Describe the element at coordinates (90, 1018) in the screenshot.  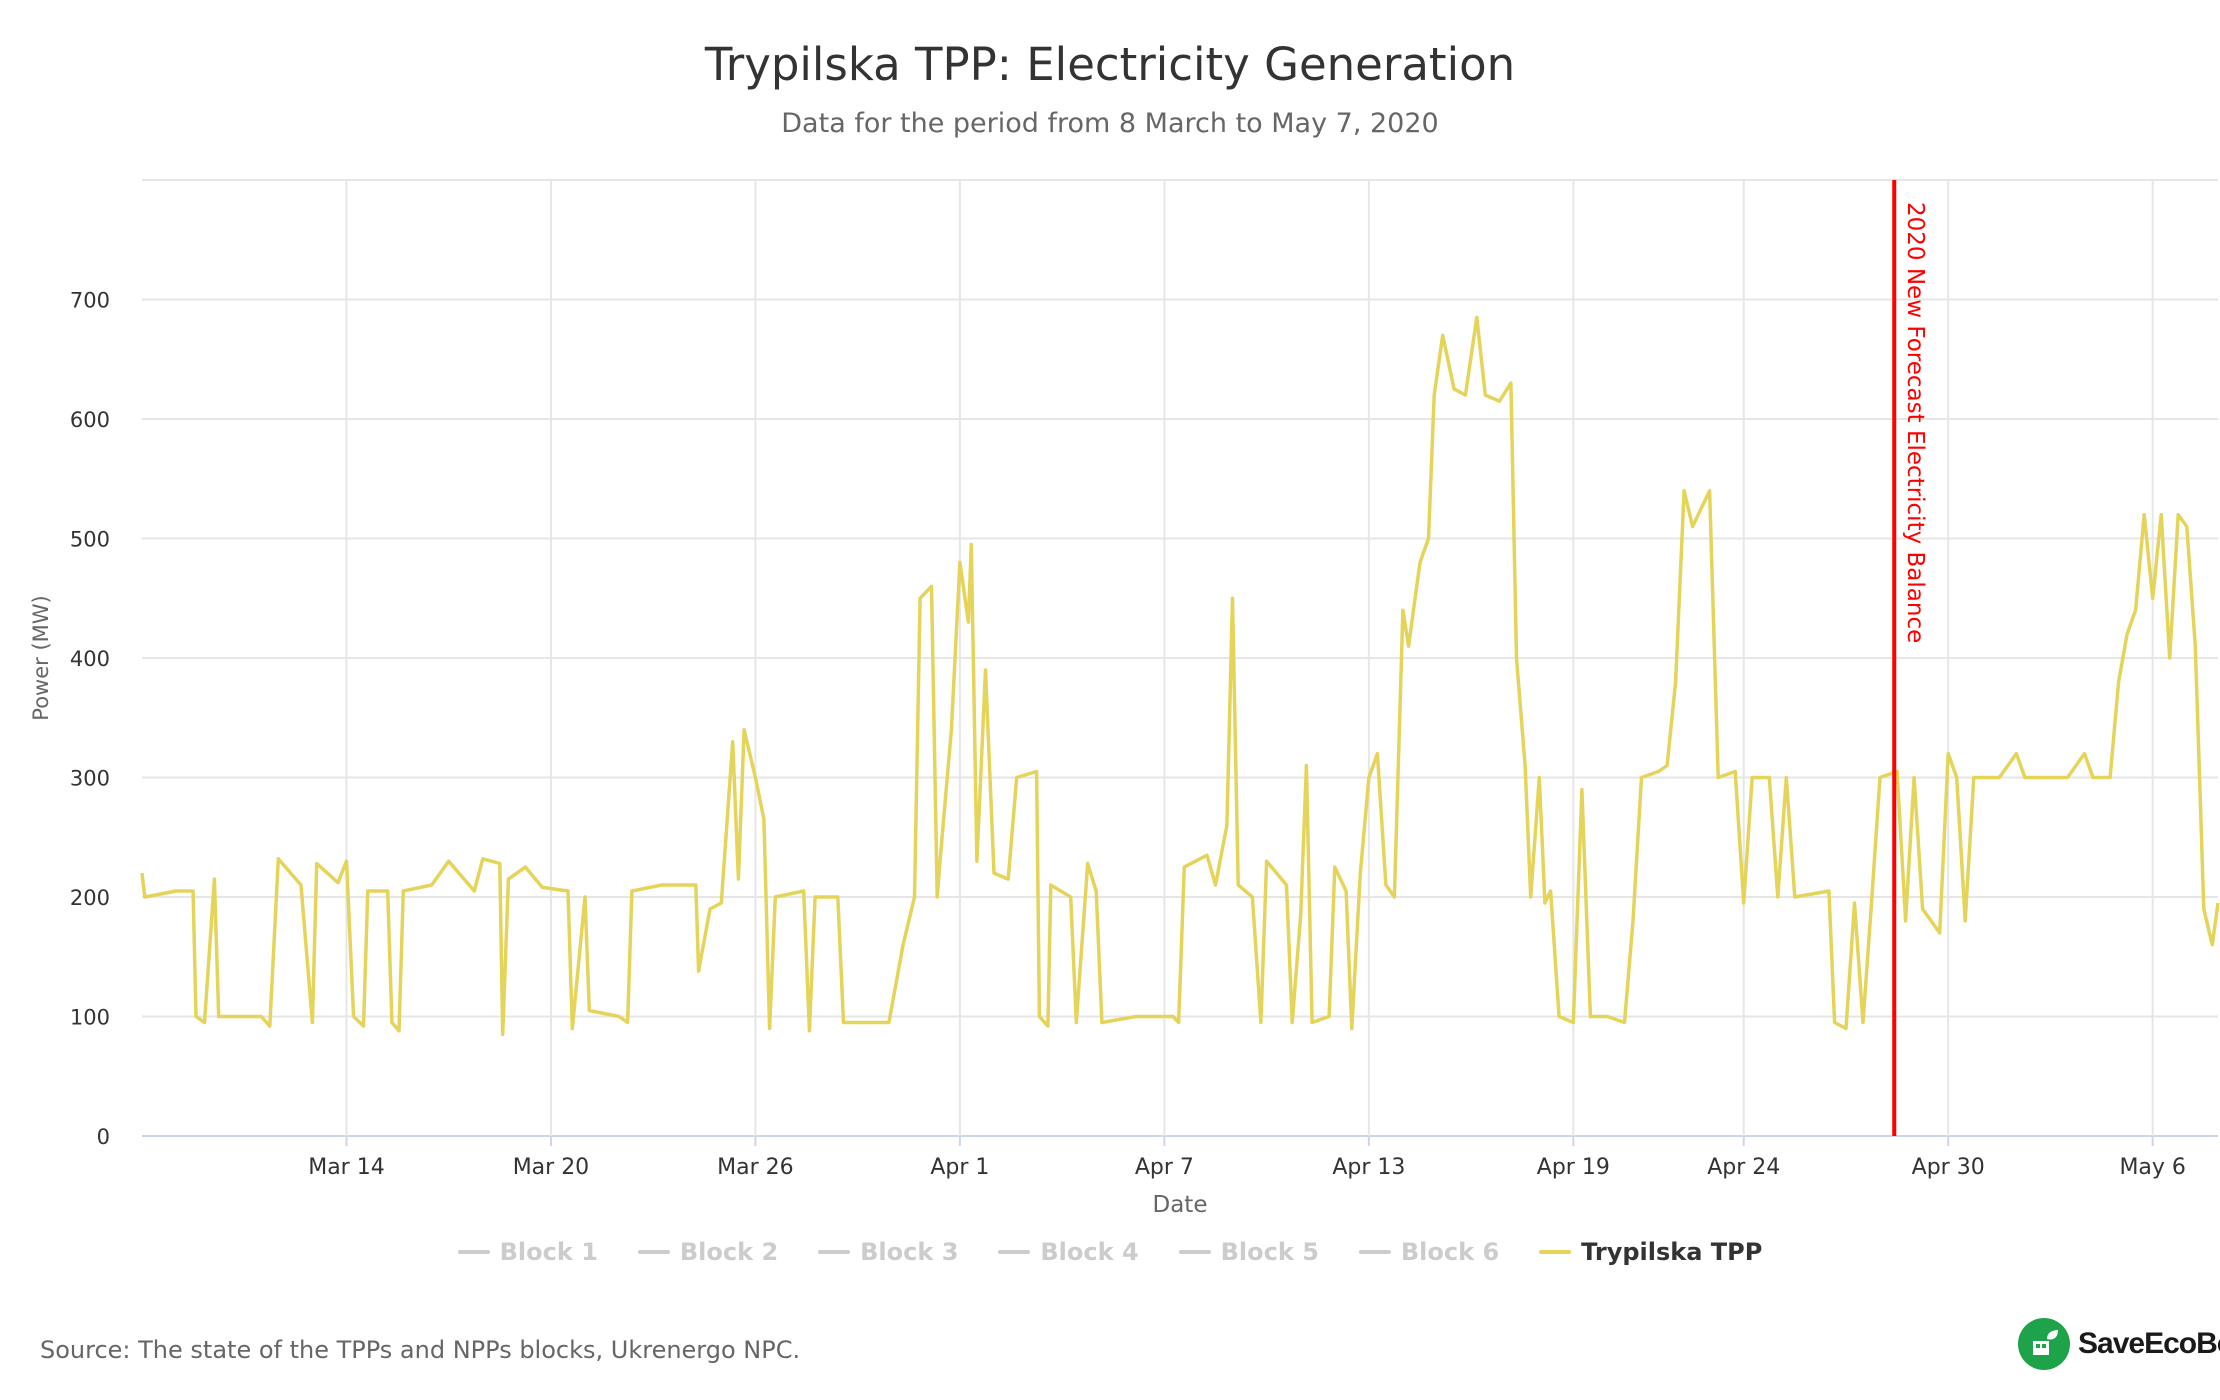
I see `y-tick-label: 100` at that location.